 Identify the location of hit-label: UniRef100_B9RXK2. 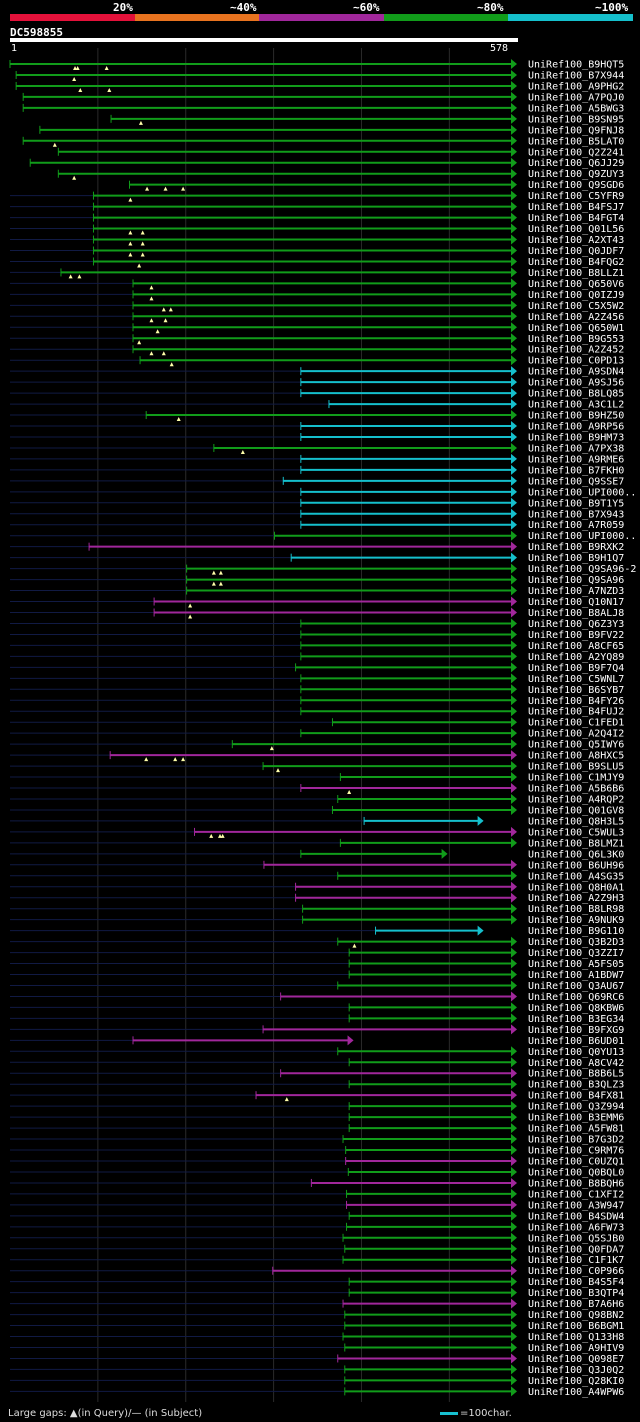
(576, 547).